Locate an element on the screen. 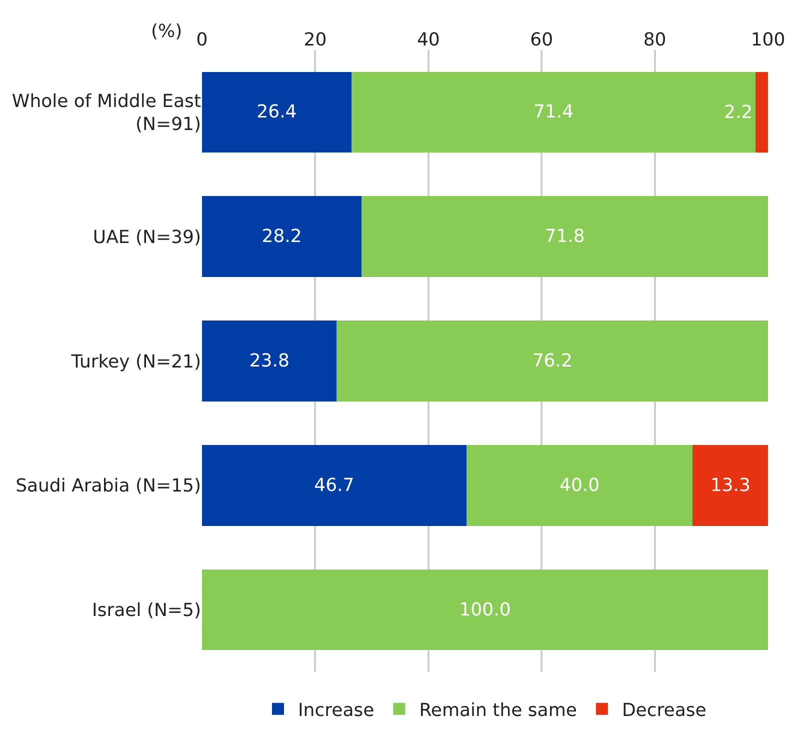 The image size is (808, 742). data-label: 13.3 is located at coordinates (730, 485).